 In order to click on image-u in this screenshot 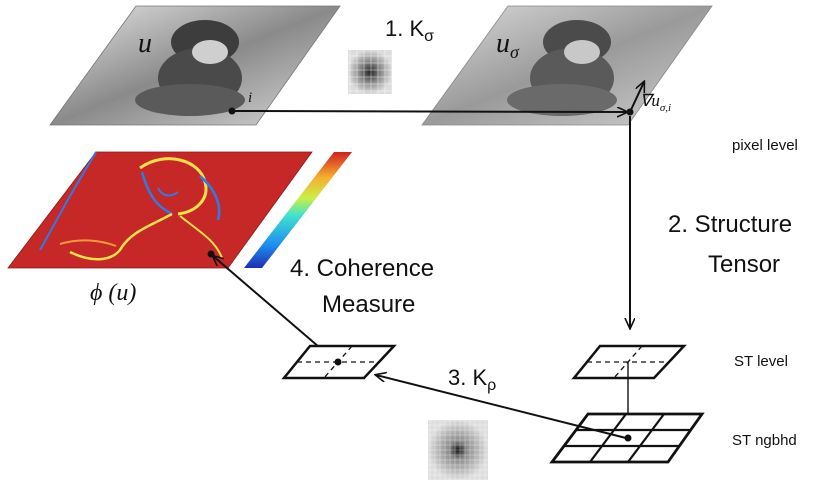, I will do `click(195, 65)`.